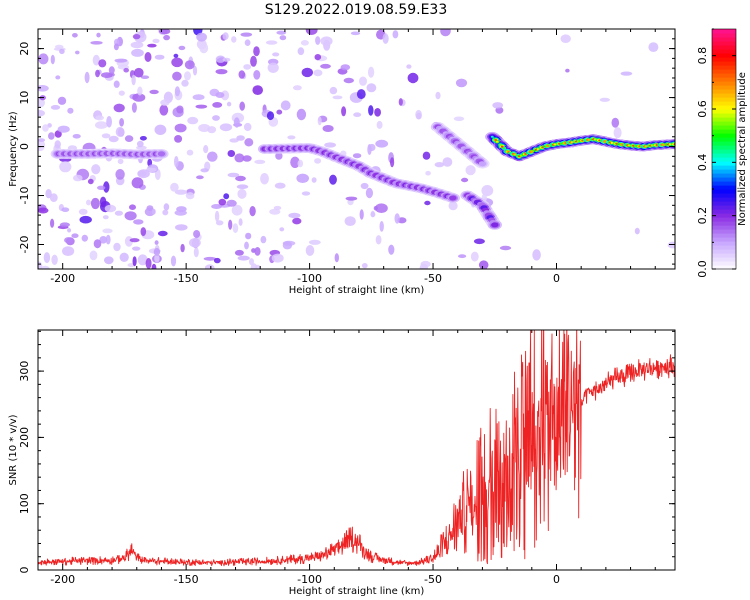 Image resolution: width=750 pixels, height=600 pixels. What do you see at coordinates (24, 146) in the screenshot?
I see `heatmap-y-tick-label: 0` at bounding box center [24, 146].